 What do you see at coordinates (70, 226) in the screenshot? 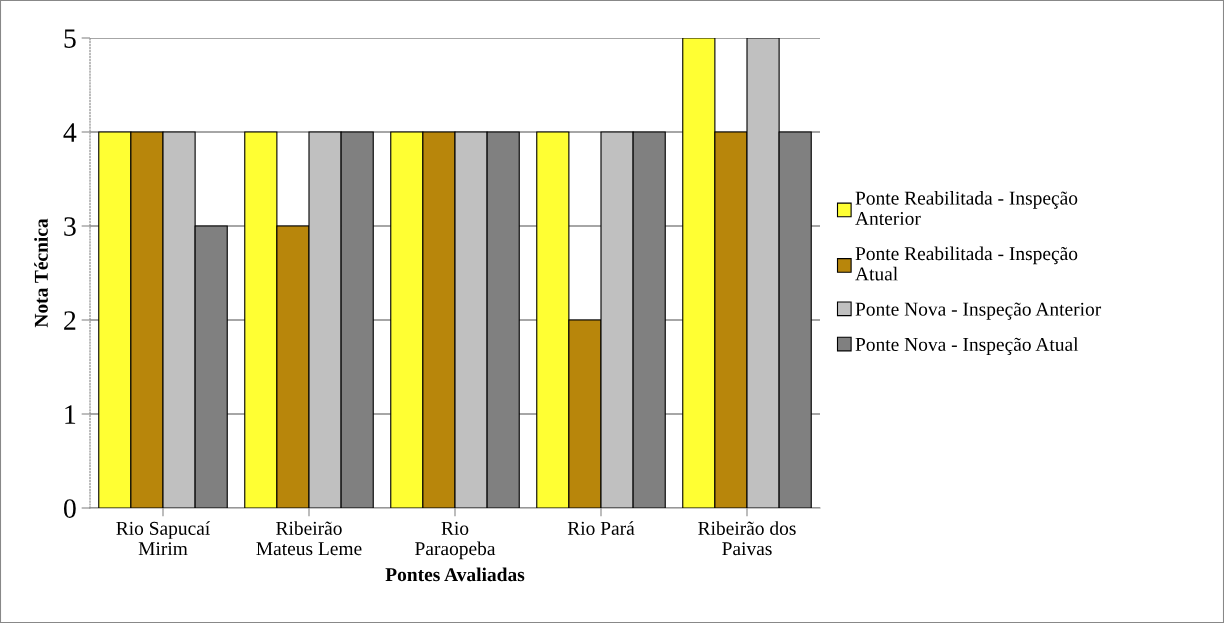
I see `y-tick-label: 3` at bounding box center [70, 226].